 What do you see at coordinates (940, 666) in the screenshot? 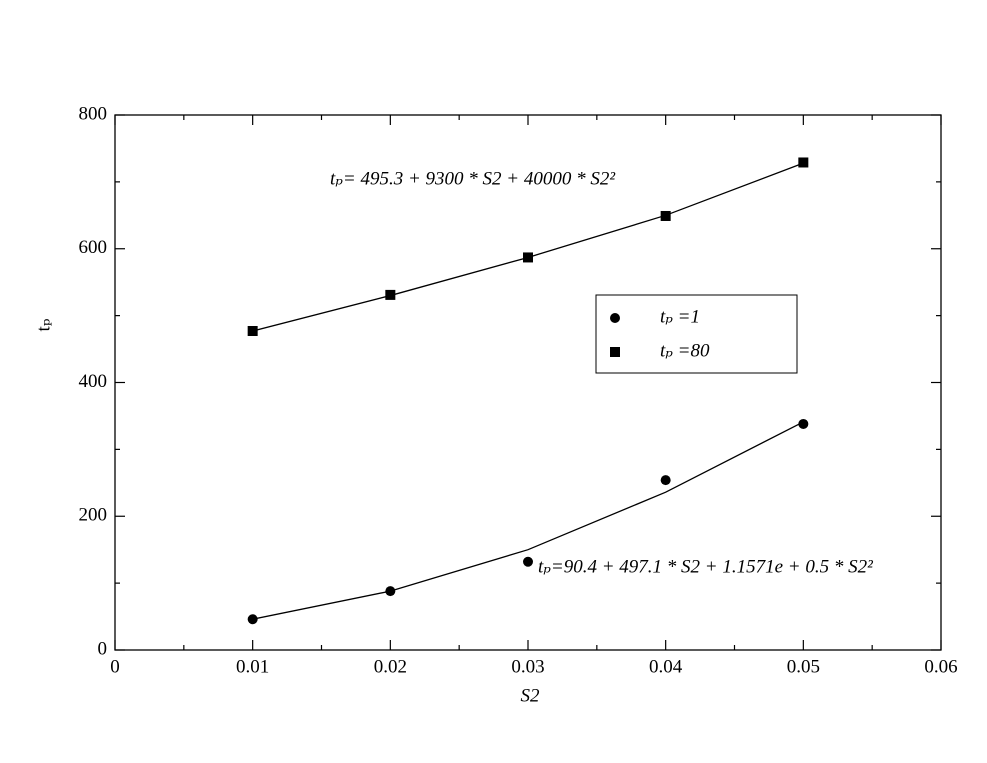
I see `x-tick-label: 0.06` at bounding box center [940, 666].